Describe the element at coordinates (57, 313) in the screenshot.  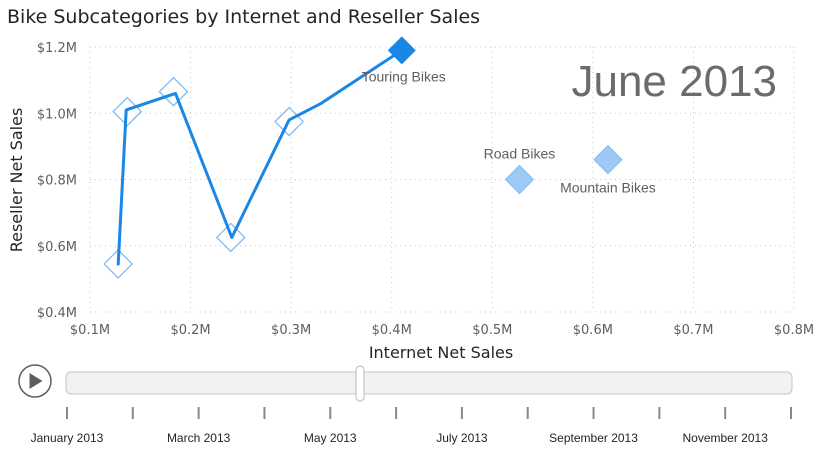
I see `y-tick-label: $0.4M` at that location.